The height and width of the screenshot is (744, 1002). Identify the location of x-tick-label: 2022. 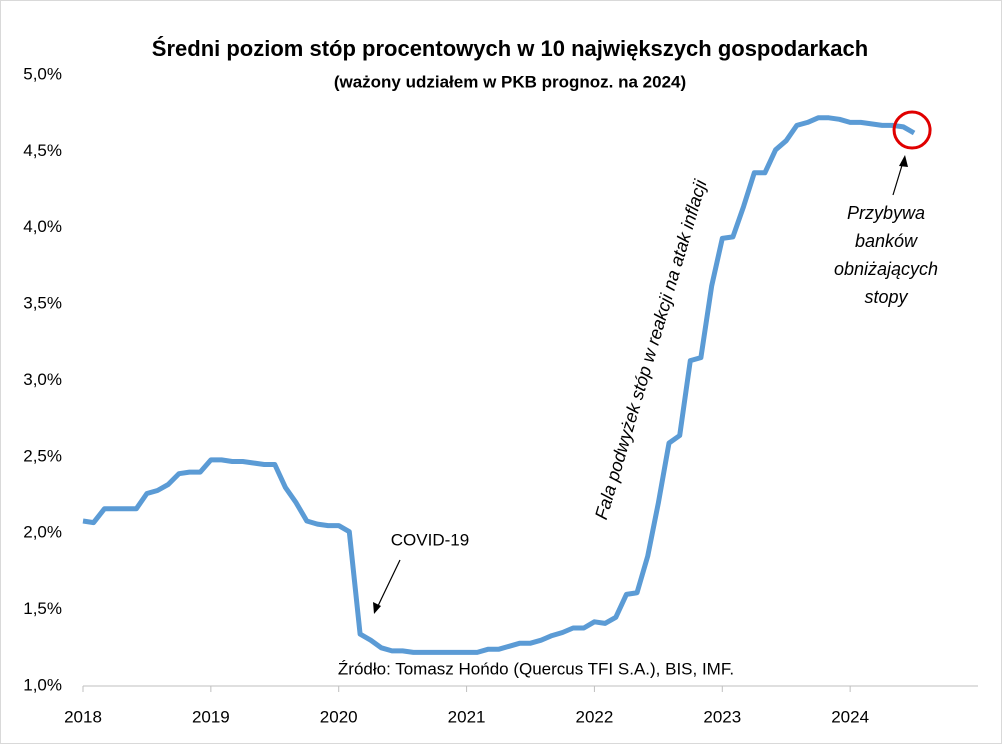
(595, 716).